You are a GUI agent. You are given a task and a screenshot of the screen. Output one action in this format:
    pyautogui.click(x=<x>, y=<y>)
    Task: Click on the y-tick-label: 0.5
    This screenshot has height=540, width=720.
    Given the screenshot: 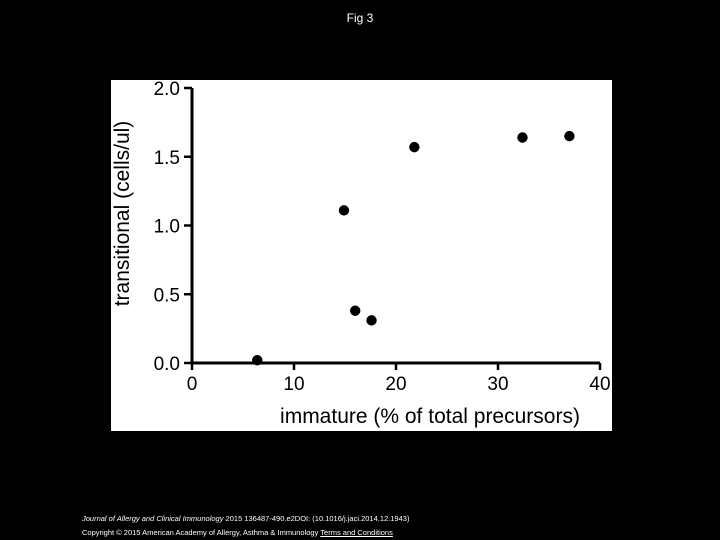 What is the action you would take?
    pyautogui.click(x=167, y=295)
    